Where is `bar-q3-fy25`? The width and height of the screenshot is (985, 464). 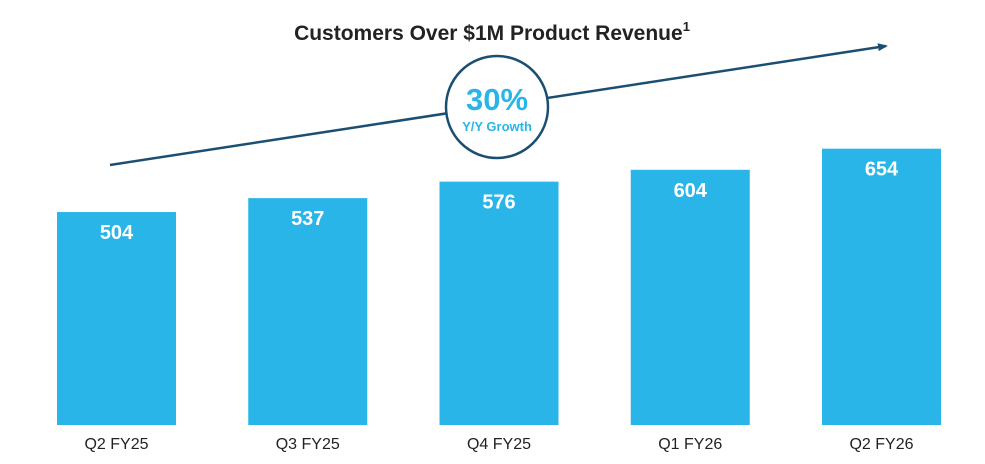 bar-q3-fy25 is located at coordinates (308, 311).